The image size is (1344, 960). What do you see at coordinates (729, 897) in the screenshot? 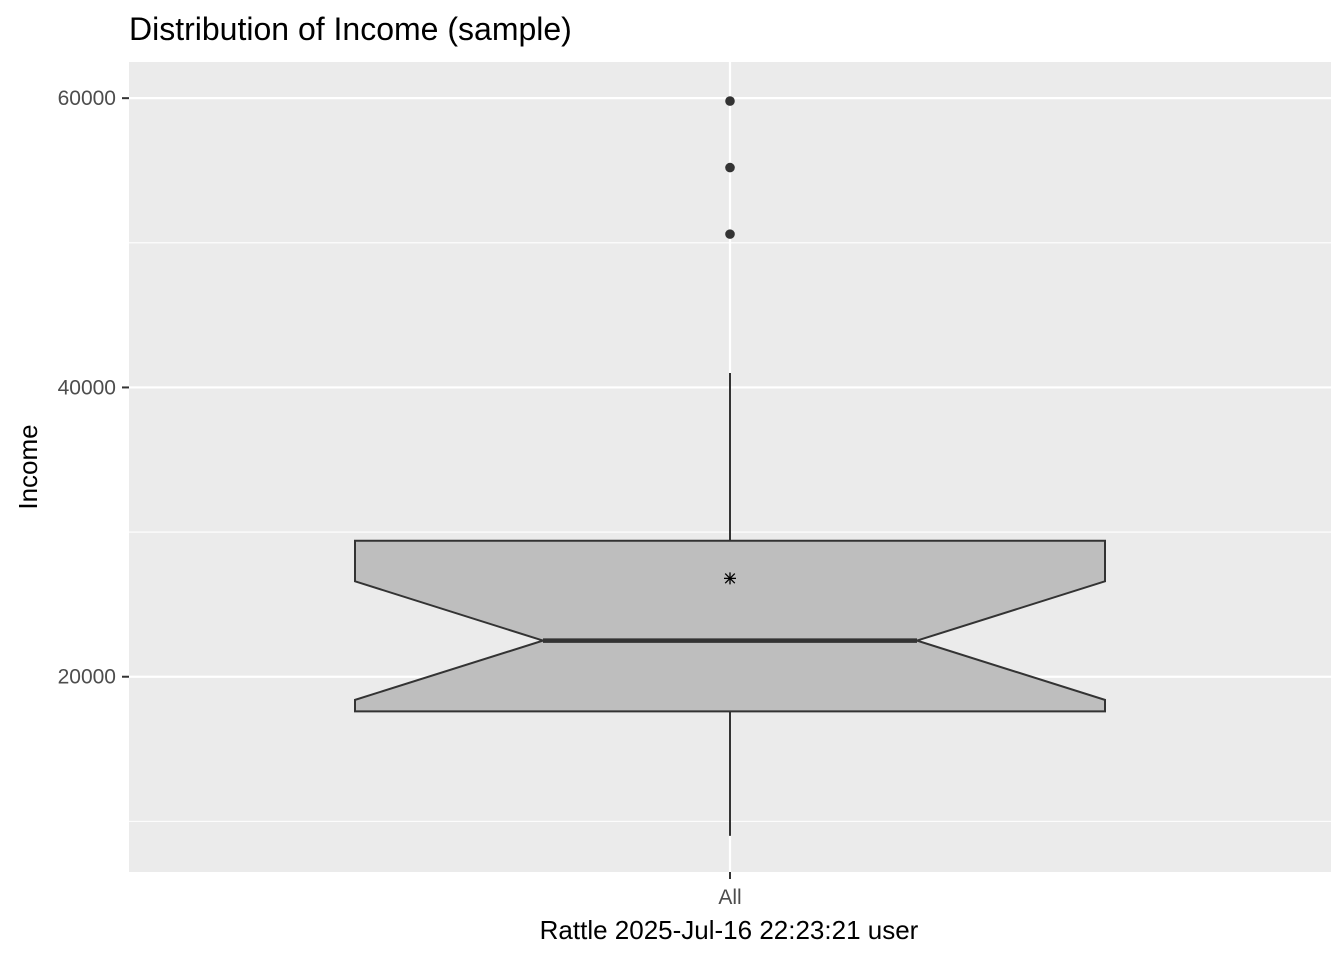
I see `x-tick-label: All` at bounding box center [729, 897].